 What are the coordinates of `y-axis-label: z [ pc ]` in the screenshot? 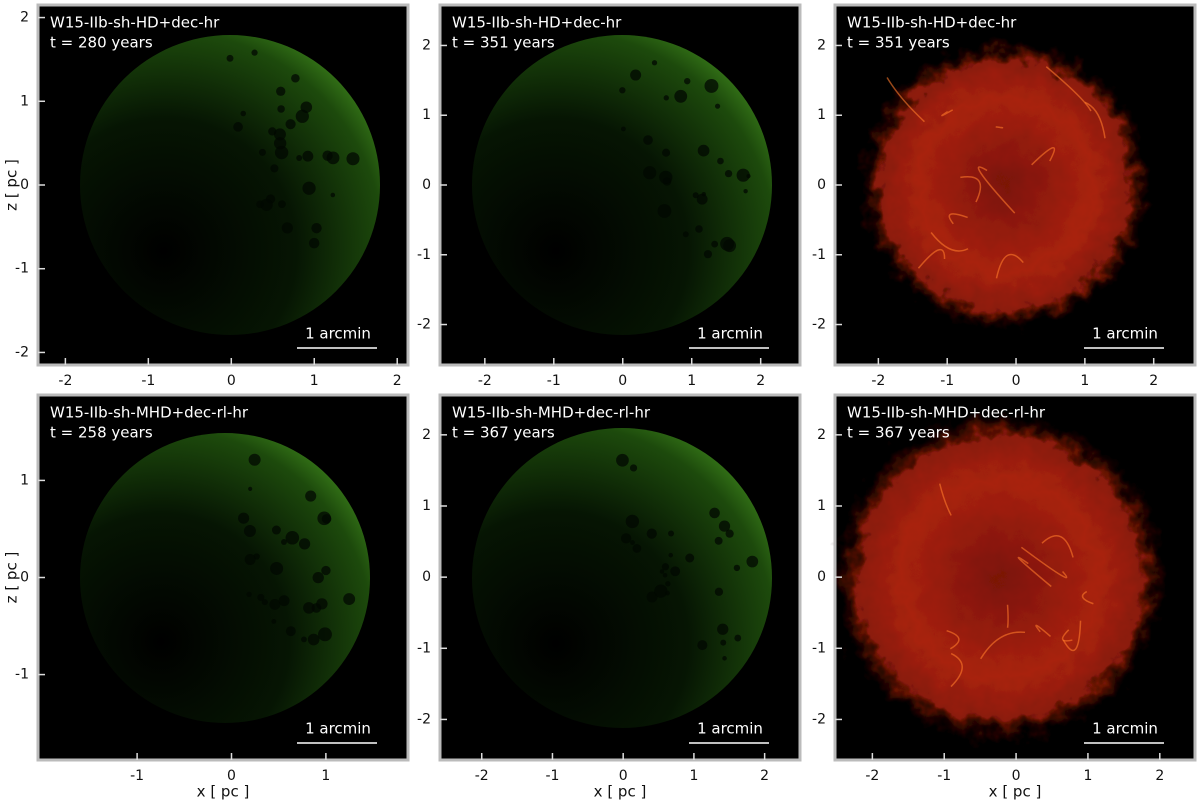 It's located at (12, 185).